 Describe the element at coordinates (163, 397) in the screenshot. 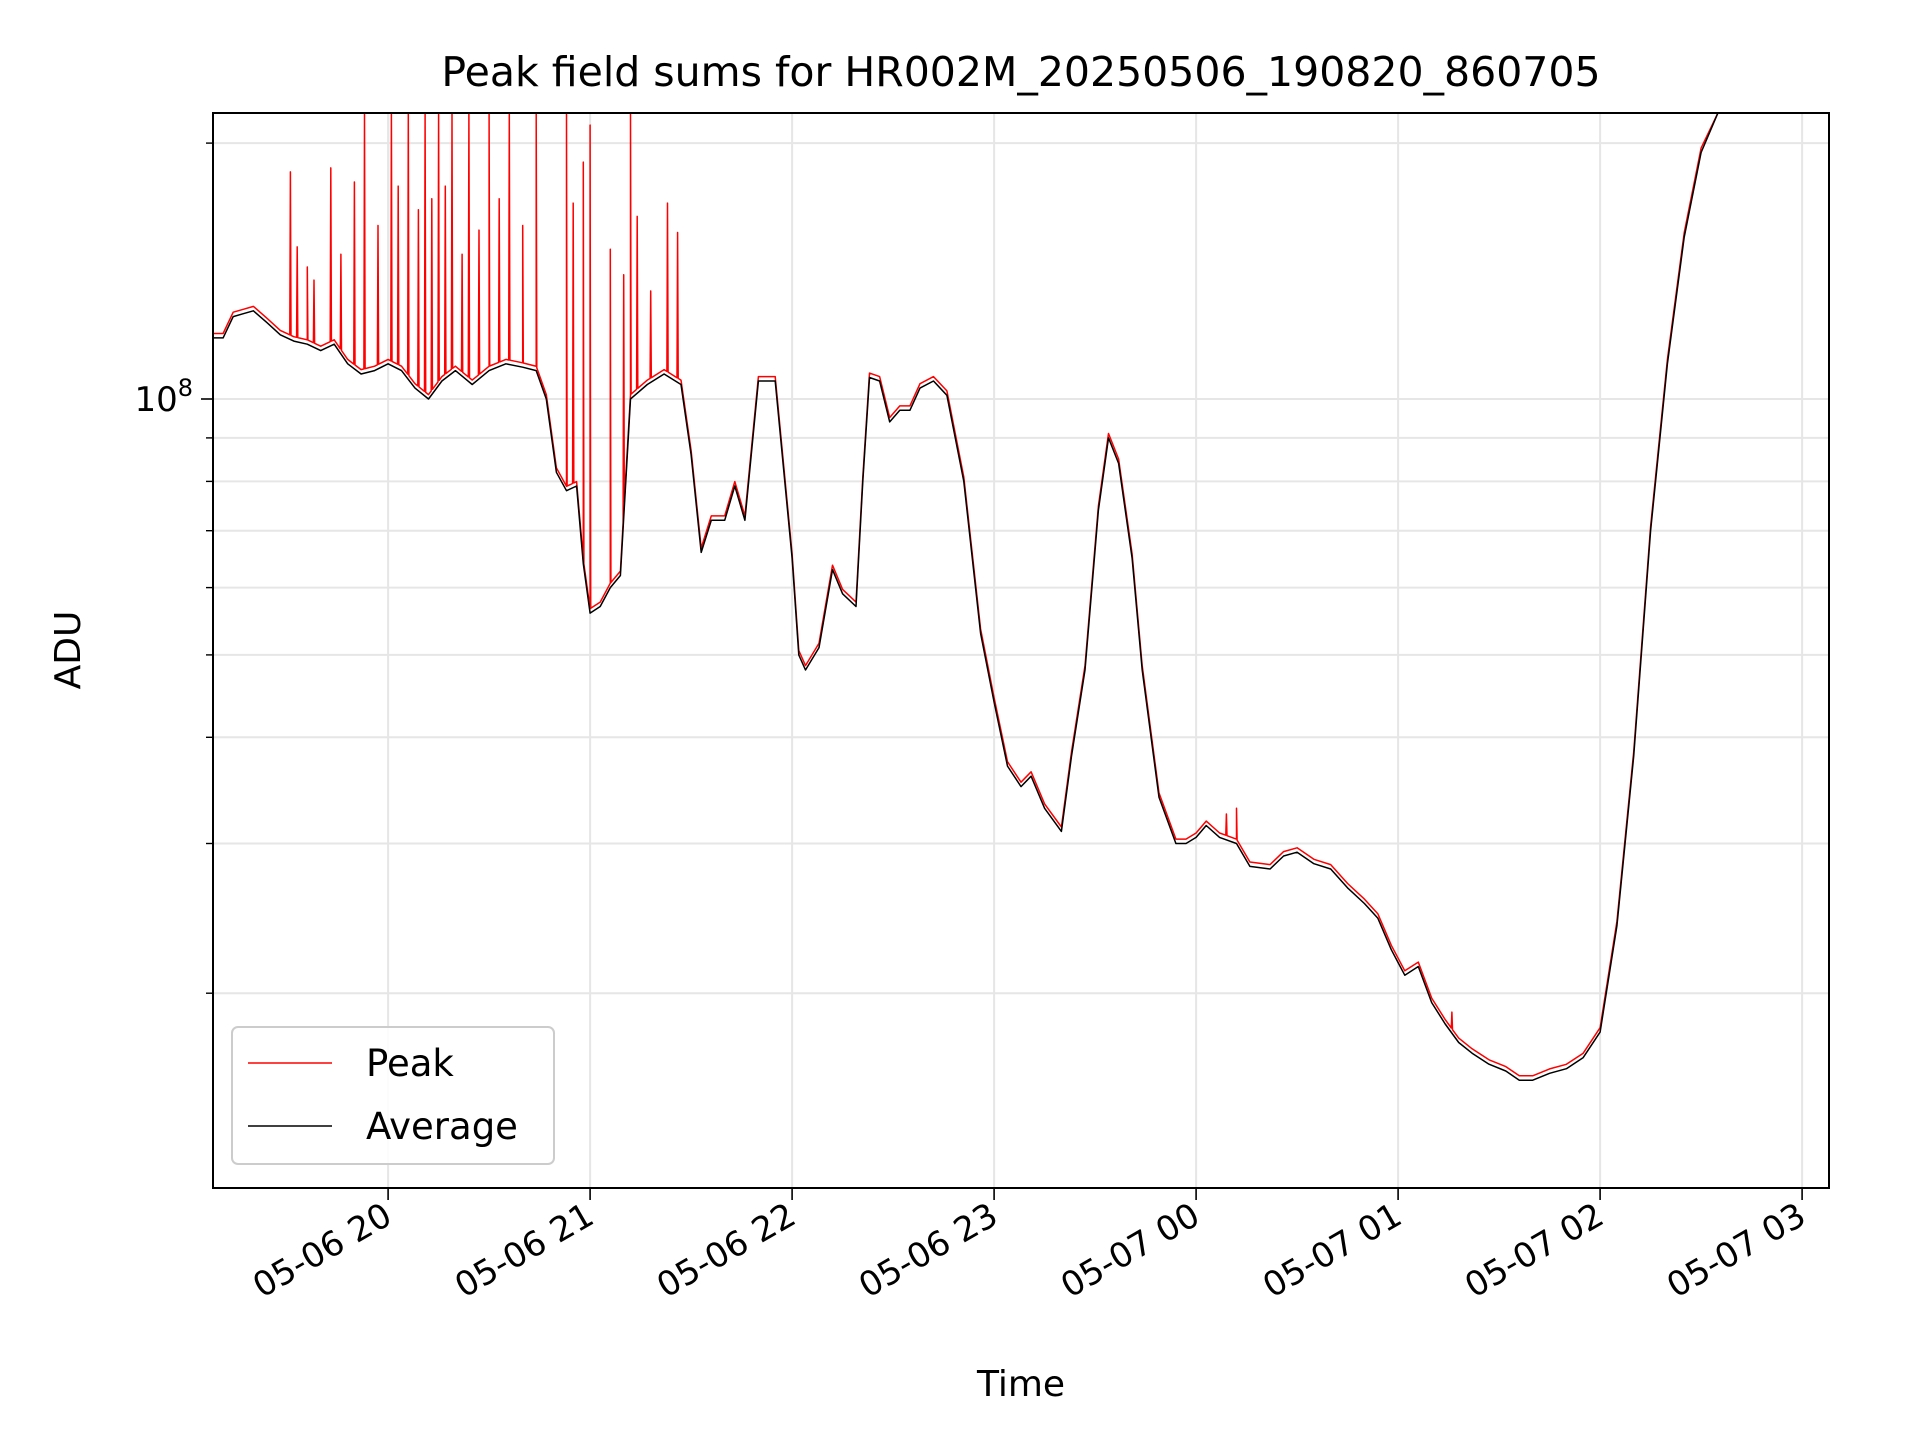

I see `y-tick-label: 108` at that location.